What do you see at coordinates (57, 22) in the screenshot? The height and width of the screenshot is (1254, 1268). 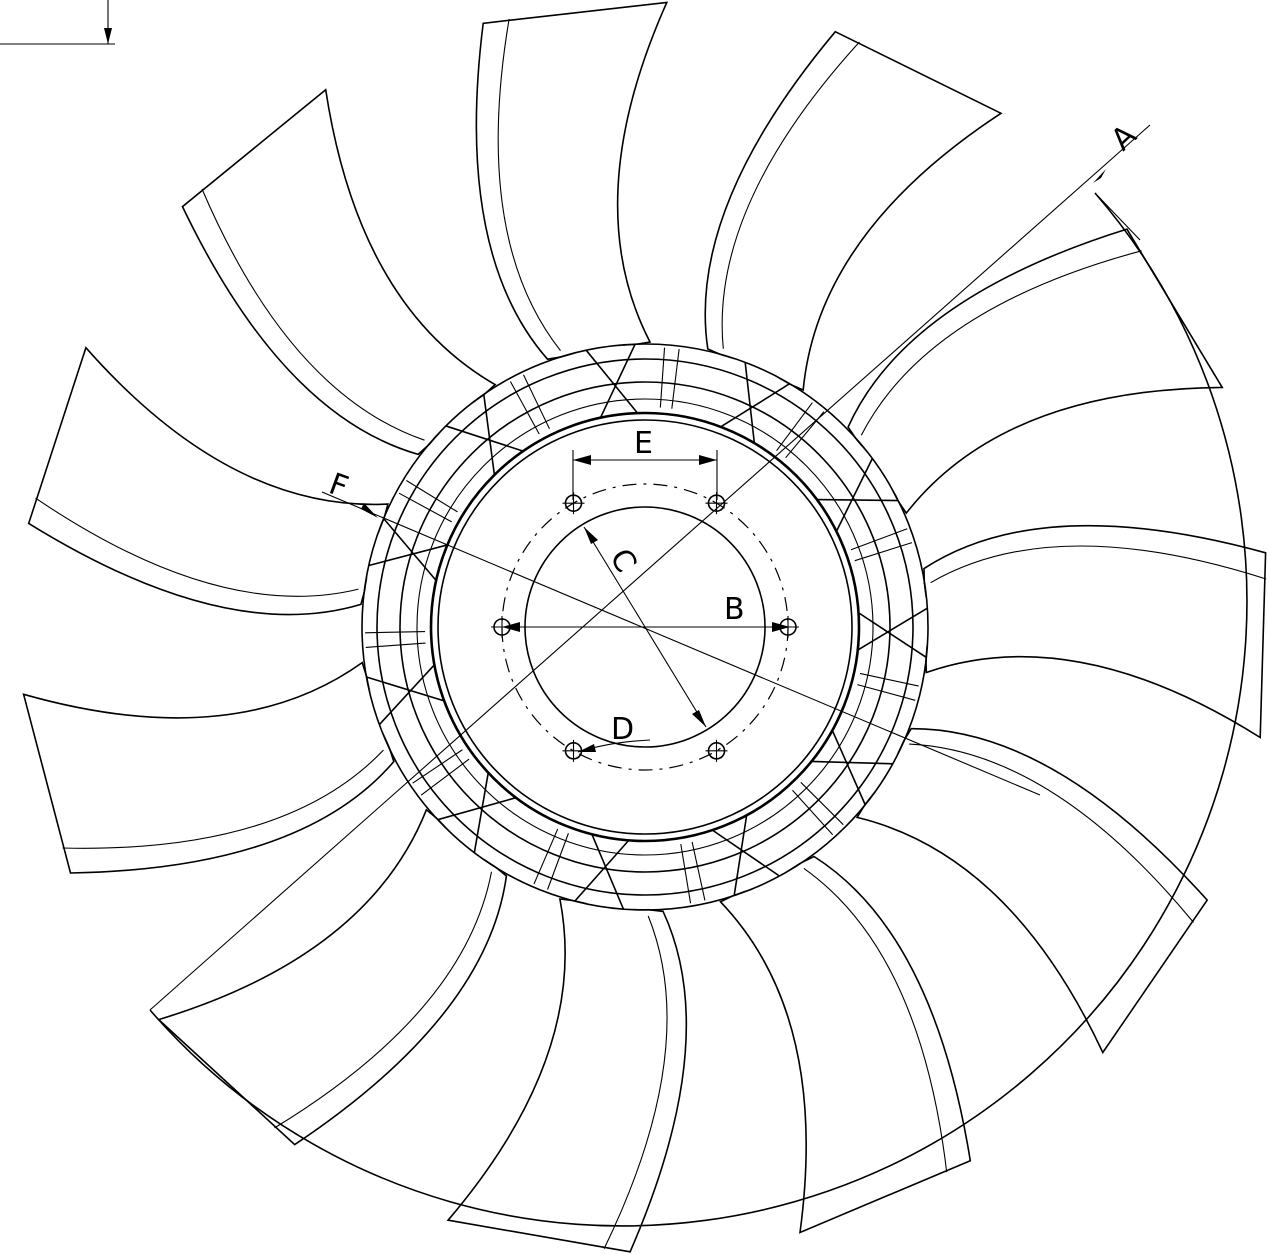 I see `corner-leader` at bounding box center [57, 22].